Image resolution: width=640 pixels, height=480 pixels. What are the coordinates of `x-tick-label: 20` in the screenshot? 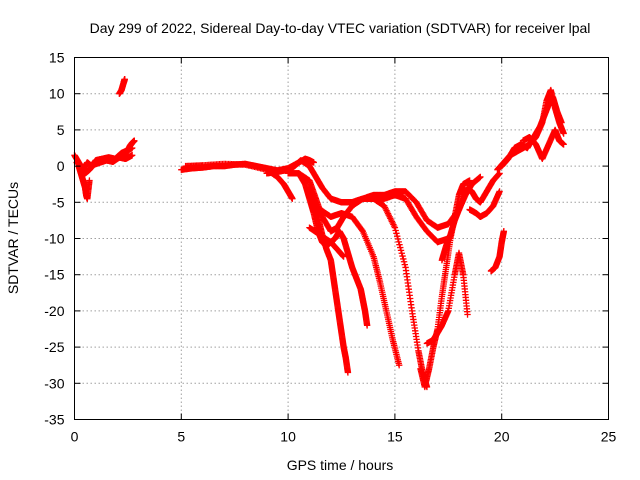 It's located at (502, 437).